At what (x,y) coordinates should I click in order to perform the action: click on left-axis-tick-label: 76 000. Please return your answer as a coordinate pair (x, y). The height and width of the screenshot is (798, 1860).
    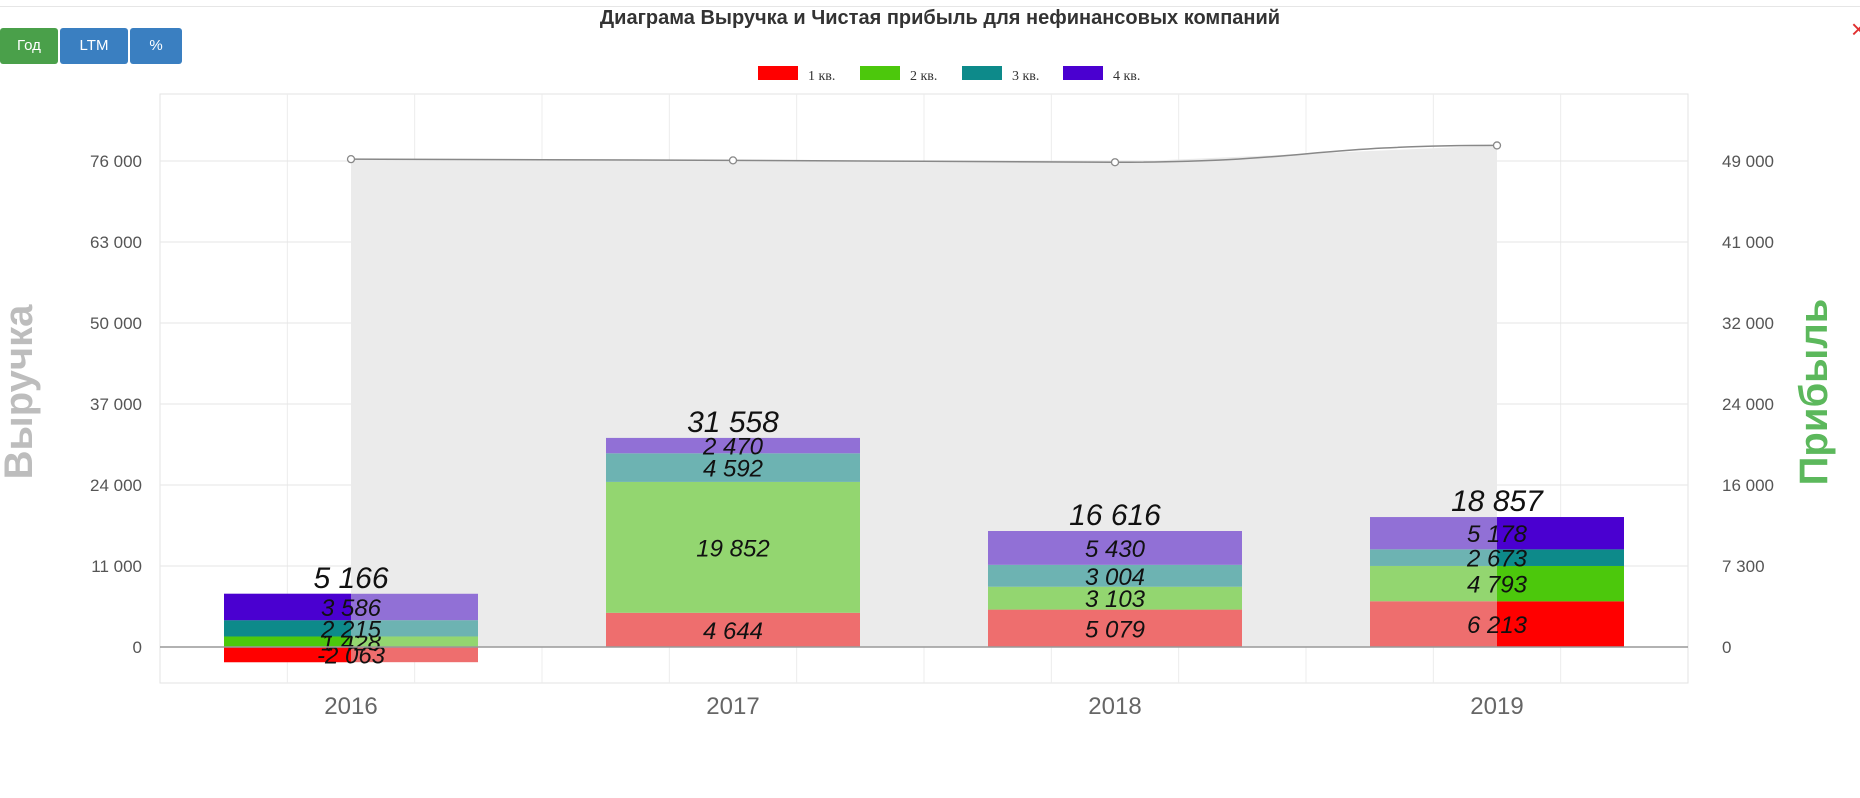
    Looking at the image, I should click on (116, 161).